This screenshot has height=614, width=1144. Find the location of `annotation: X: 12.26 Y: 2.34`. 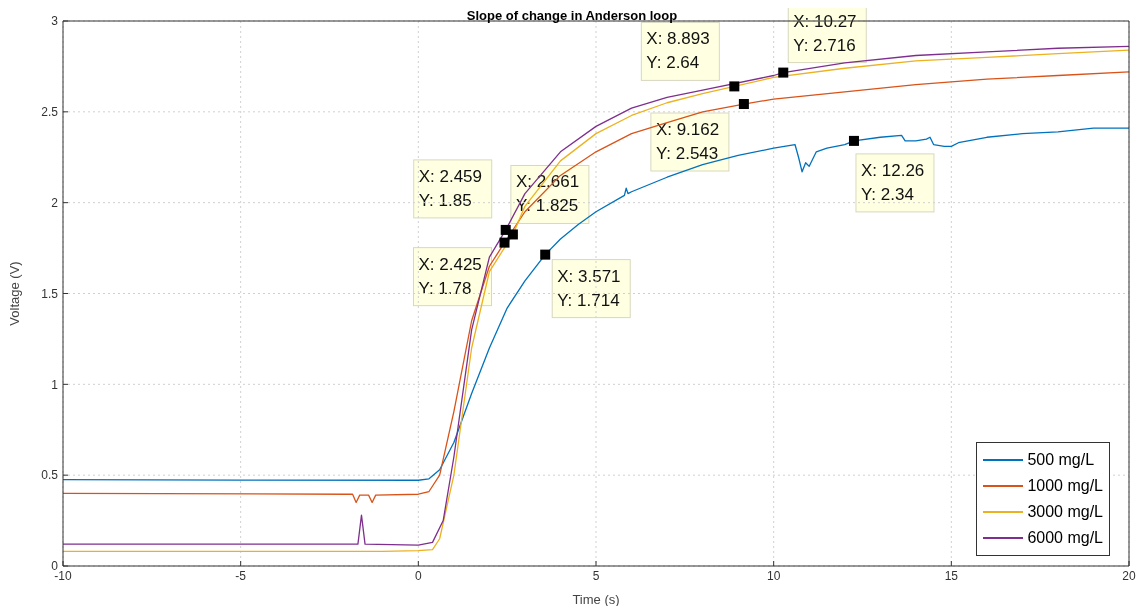

annotation: X: 12.26 Y: 2.34 is located at coordinates (892, 182).